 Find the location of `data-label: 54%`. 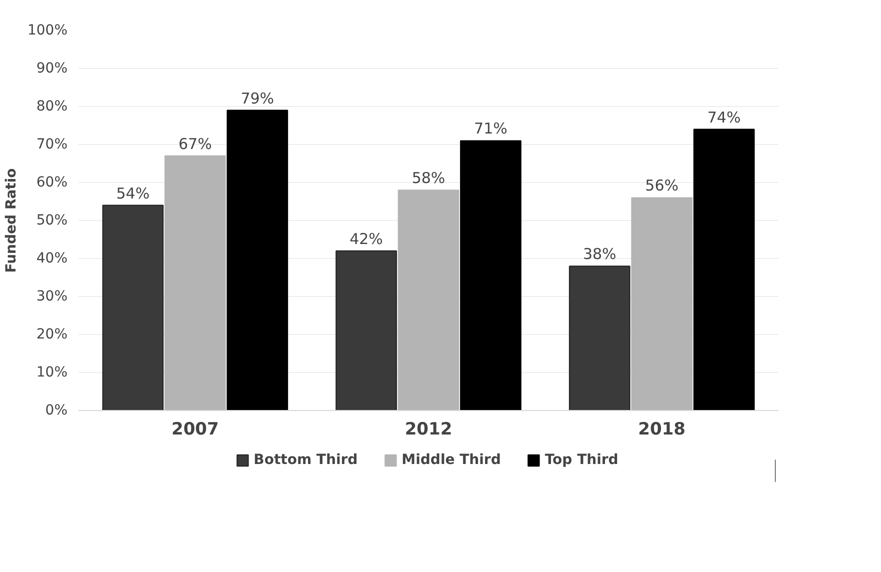

data-label: 54% is located at coordinates (133, 193).